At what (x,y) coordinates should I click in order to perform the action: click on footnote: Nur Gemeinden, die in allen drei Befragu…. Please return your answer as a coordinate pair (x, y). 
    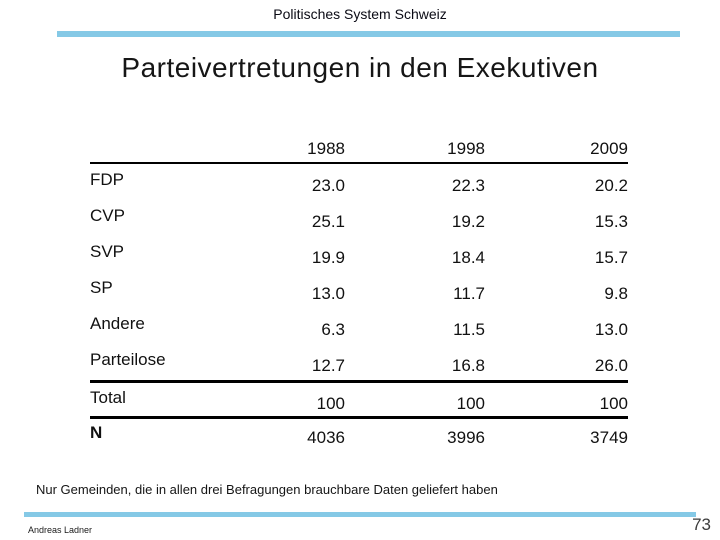
    Looking at the image, I should click on (267, 489).